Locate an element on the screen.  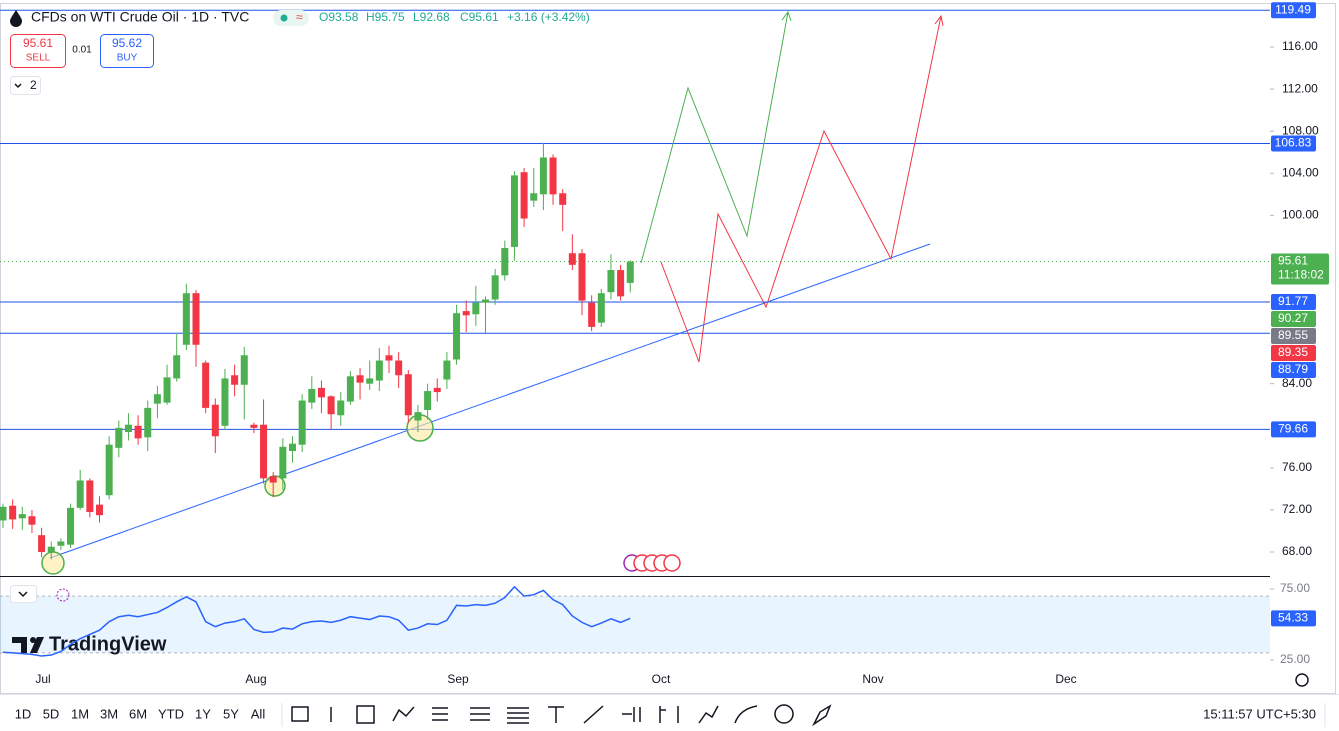
status-pill is located at coordinates (291, 18).